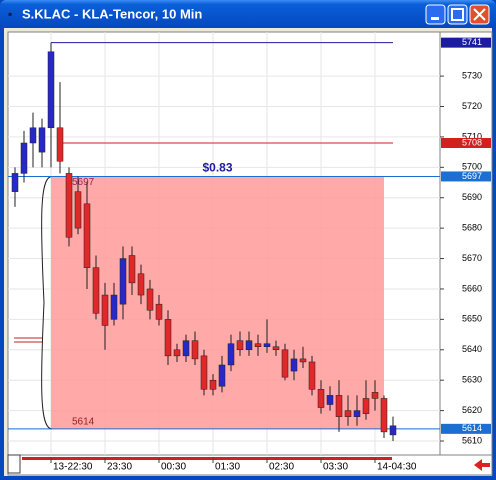  What do you see at coordinates (47, 302) in the screenshot?
I see `range-bracket` at bounding box center [47, 302].